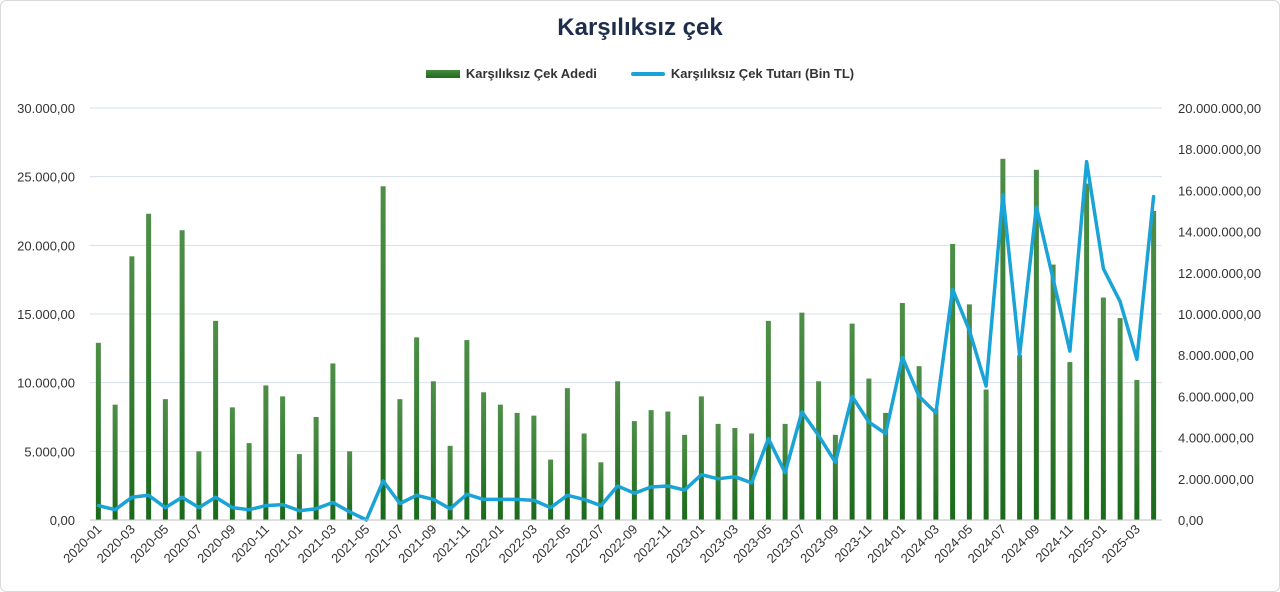 Image resolution: width=1280 pixels, height=592 pixels. I want to click on y-left-tick-label: 5.000,00, so click(49, 451).